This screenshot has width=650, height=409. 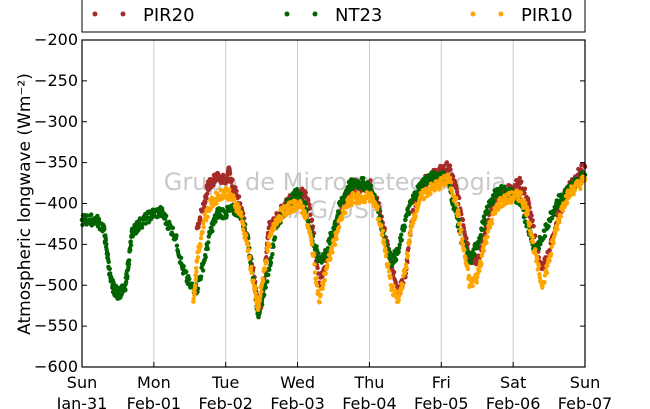 What do you see at coordinates (547, 15) in the screenshot?
I see `legend-label: PIR10` at bounding box center [547, 15].